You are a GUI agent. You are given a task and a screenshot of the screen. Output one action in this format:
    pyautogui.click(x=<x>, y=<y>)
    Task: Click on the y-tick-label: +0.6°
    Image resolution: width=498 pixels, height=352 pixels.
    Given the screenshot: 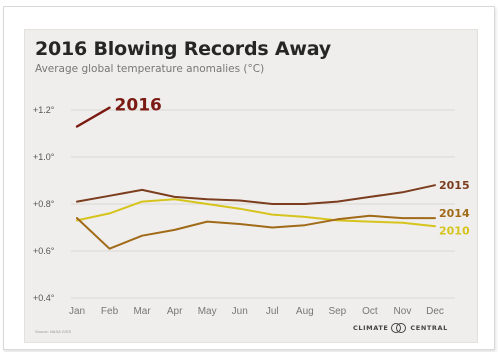 What is the action you would take?
    pyautogui.click(x=44, y=251)
    